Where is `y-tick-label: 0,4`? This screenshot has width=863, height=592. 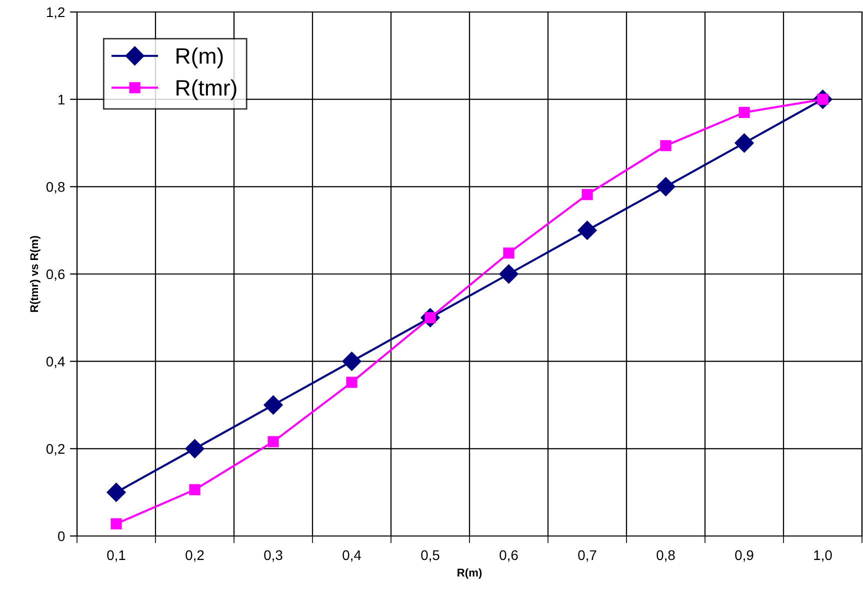 y-tick-label: 0,4 is located at coordinates (55, 362).